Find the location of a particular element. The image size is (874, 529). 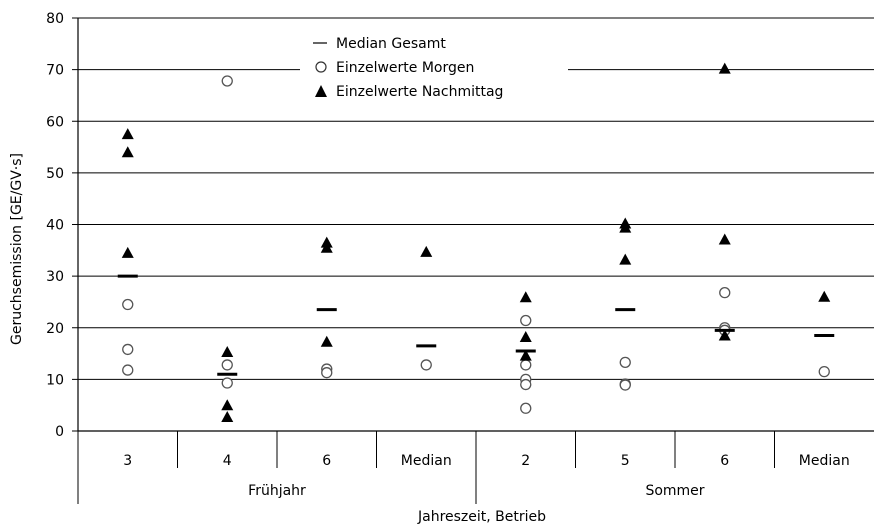

y-tick-label: 70 is located at coordinates (55, 71).